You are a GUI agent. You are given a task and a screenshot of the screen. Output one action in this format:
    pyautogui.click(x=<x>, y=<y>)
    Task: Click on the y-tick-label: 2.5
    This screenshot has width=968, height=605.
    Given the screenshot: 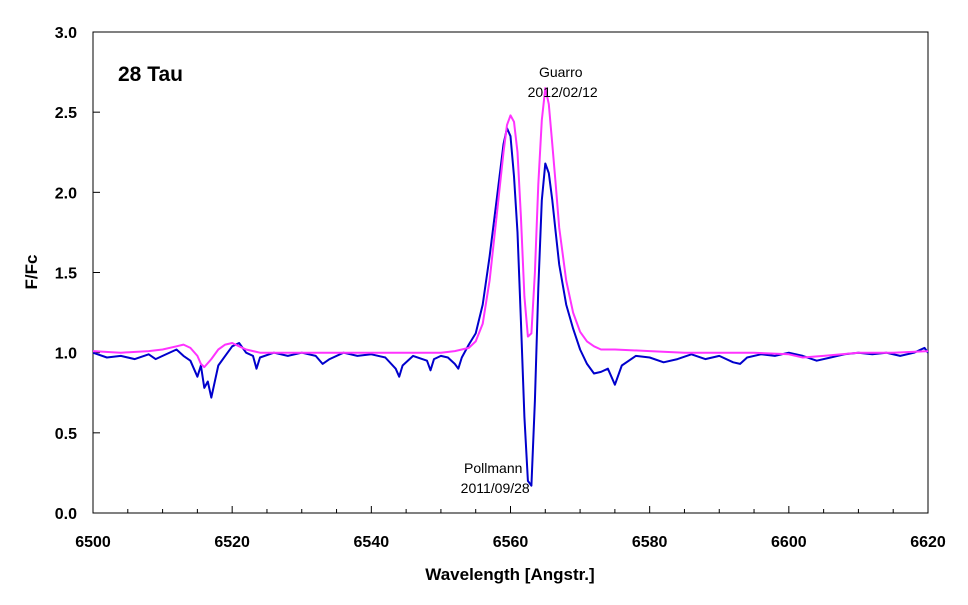 What is the action you would take?
    pyautogui.click(x=66, y=113)
    